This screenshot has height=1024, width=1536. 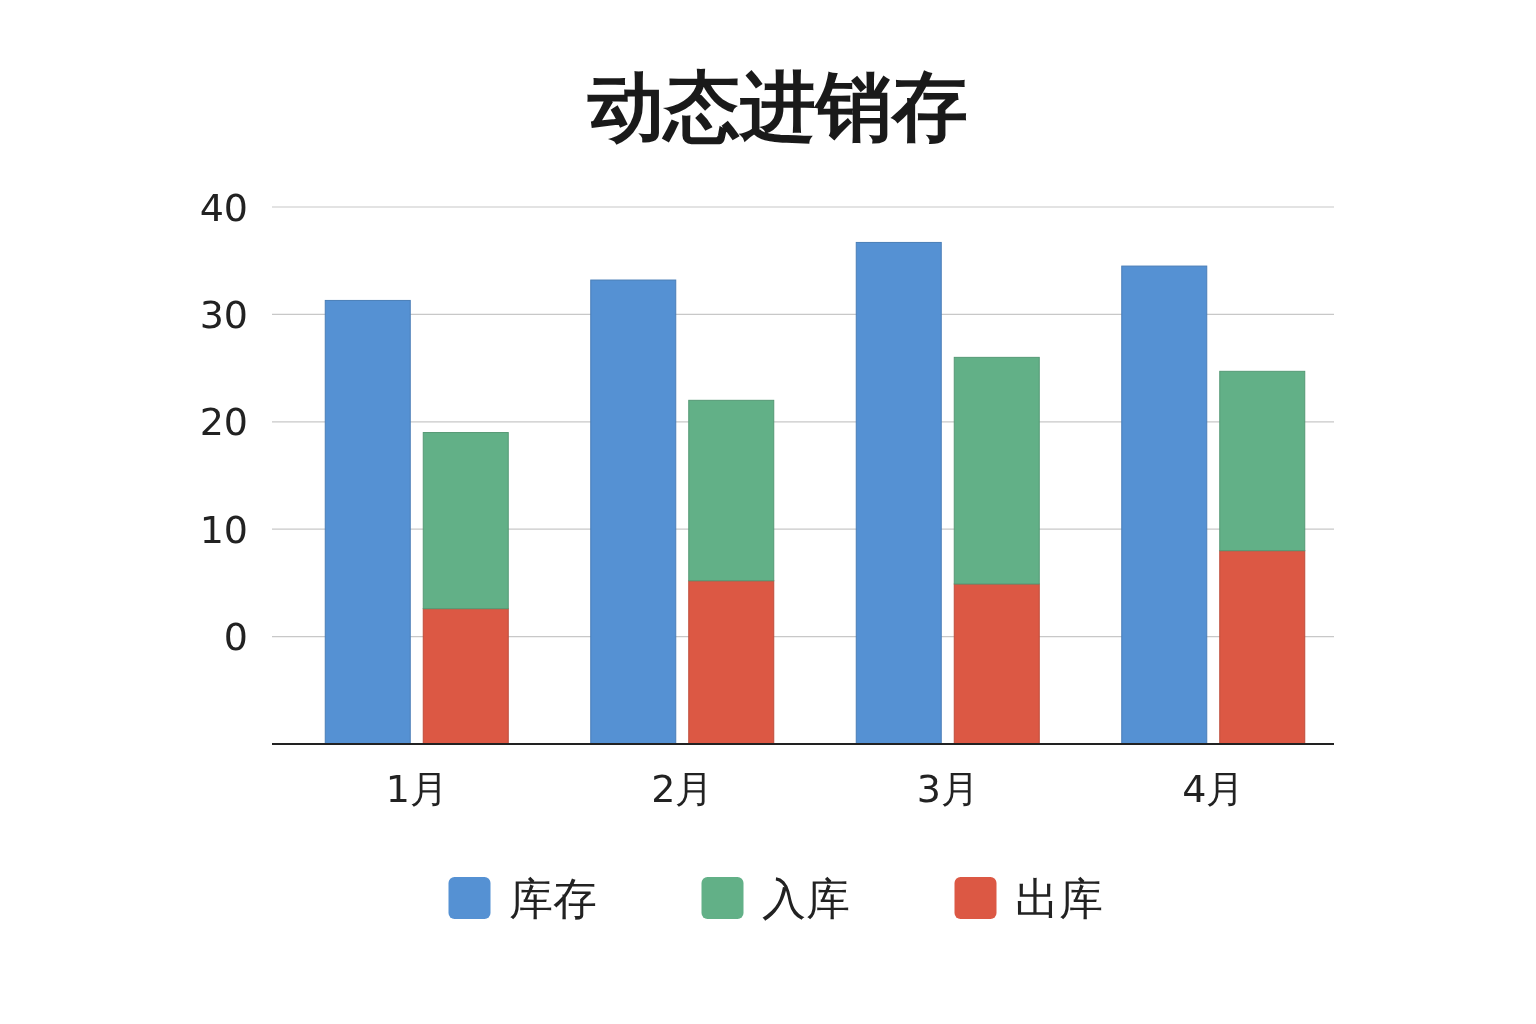 What do you see at coordinates (416, 789) in the screenshot?
I see `x-tick-label: 1月` at bounding box center [416, 789].